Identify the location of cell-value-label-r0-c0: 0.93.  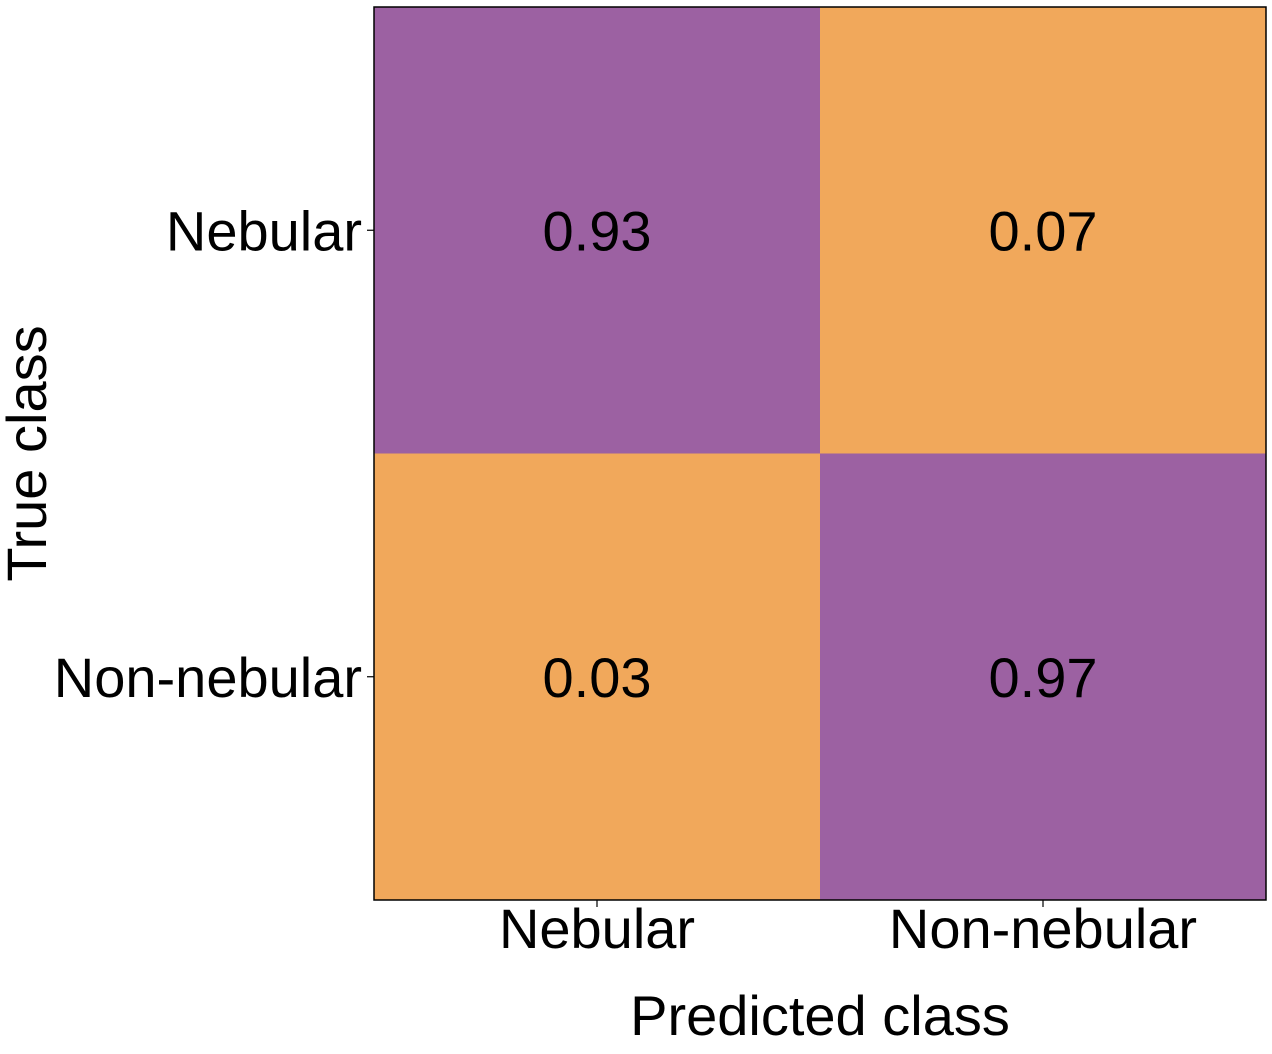
(597, 230).